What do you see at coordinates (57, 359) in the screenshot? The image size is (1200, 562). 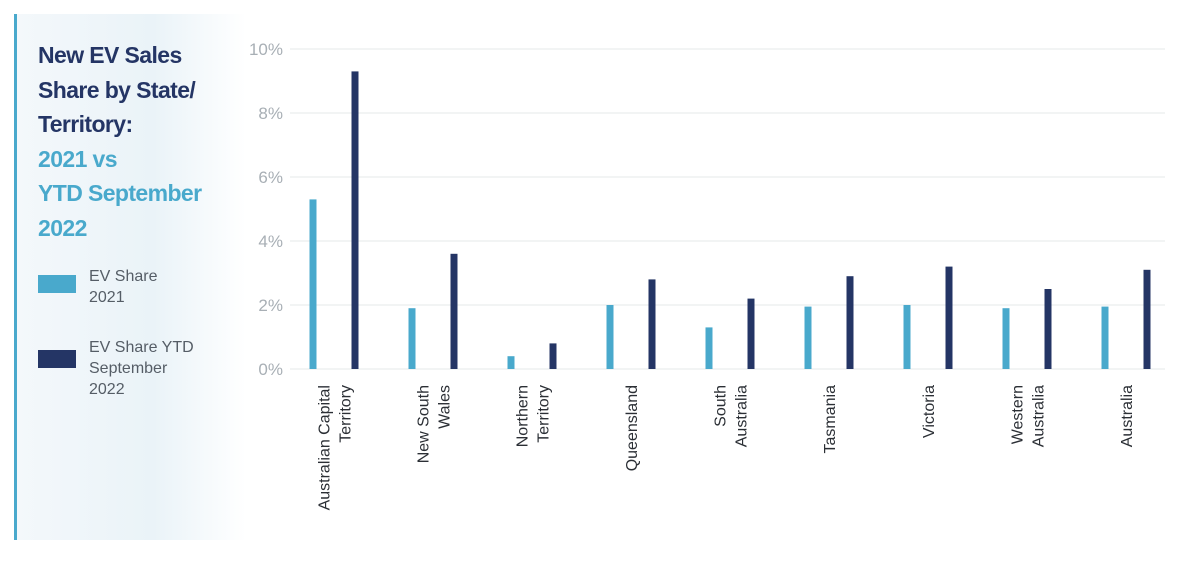 I see `legend-swatch-ytd-2022` at bounding box center [57, 359].